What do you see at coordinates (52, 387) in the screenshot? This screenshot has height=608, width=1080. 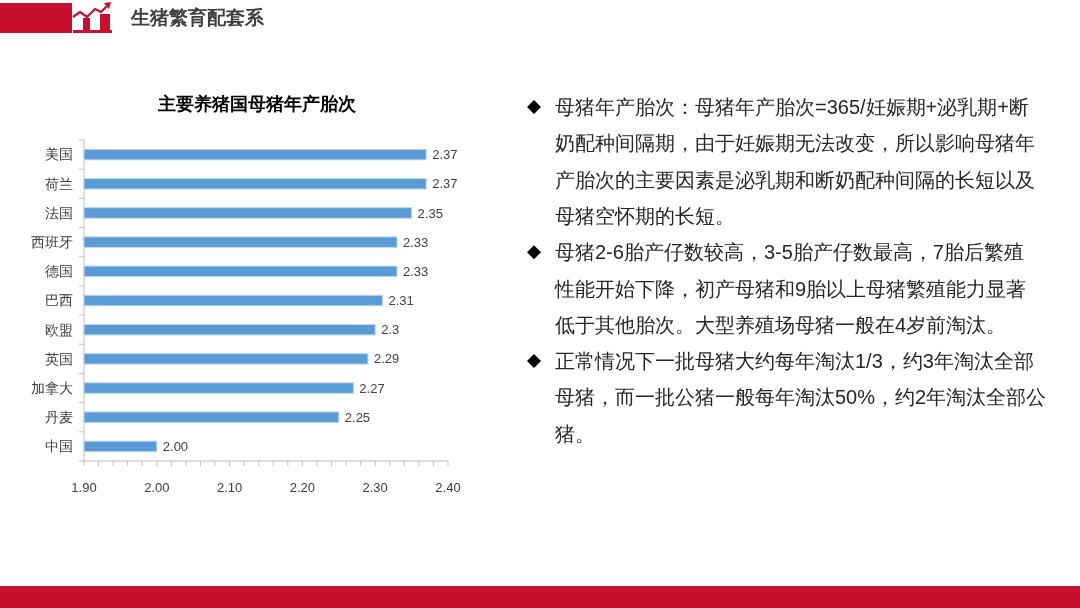 I see `y-tick-label: 加拿大` at bounding box center [52, 387].